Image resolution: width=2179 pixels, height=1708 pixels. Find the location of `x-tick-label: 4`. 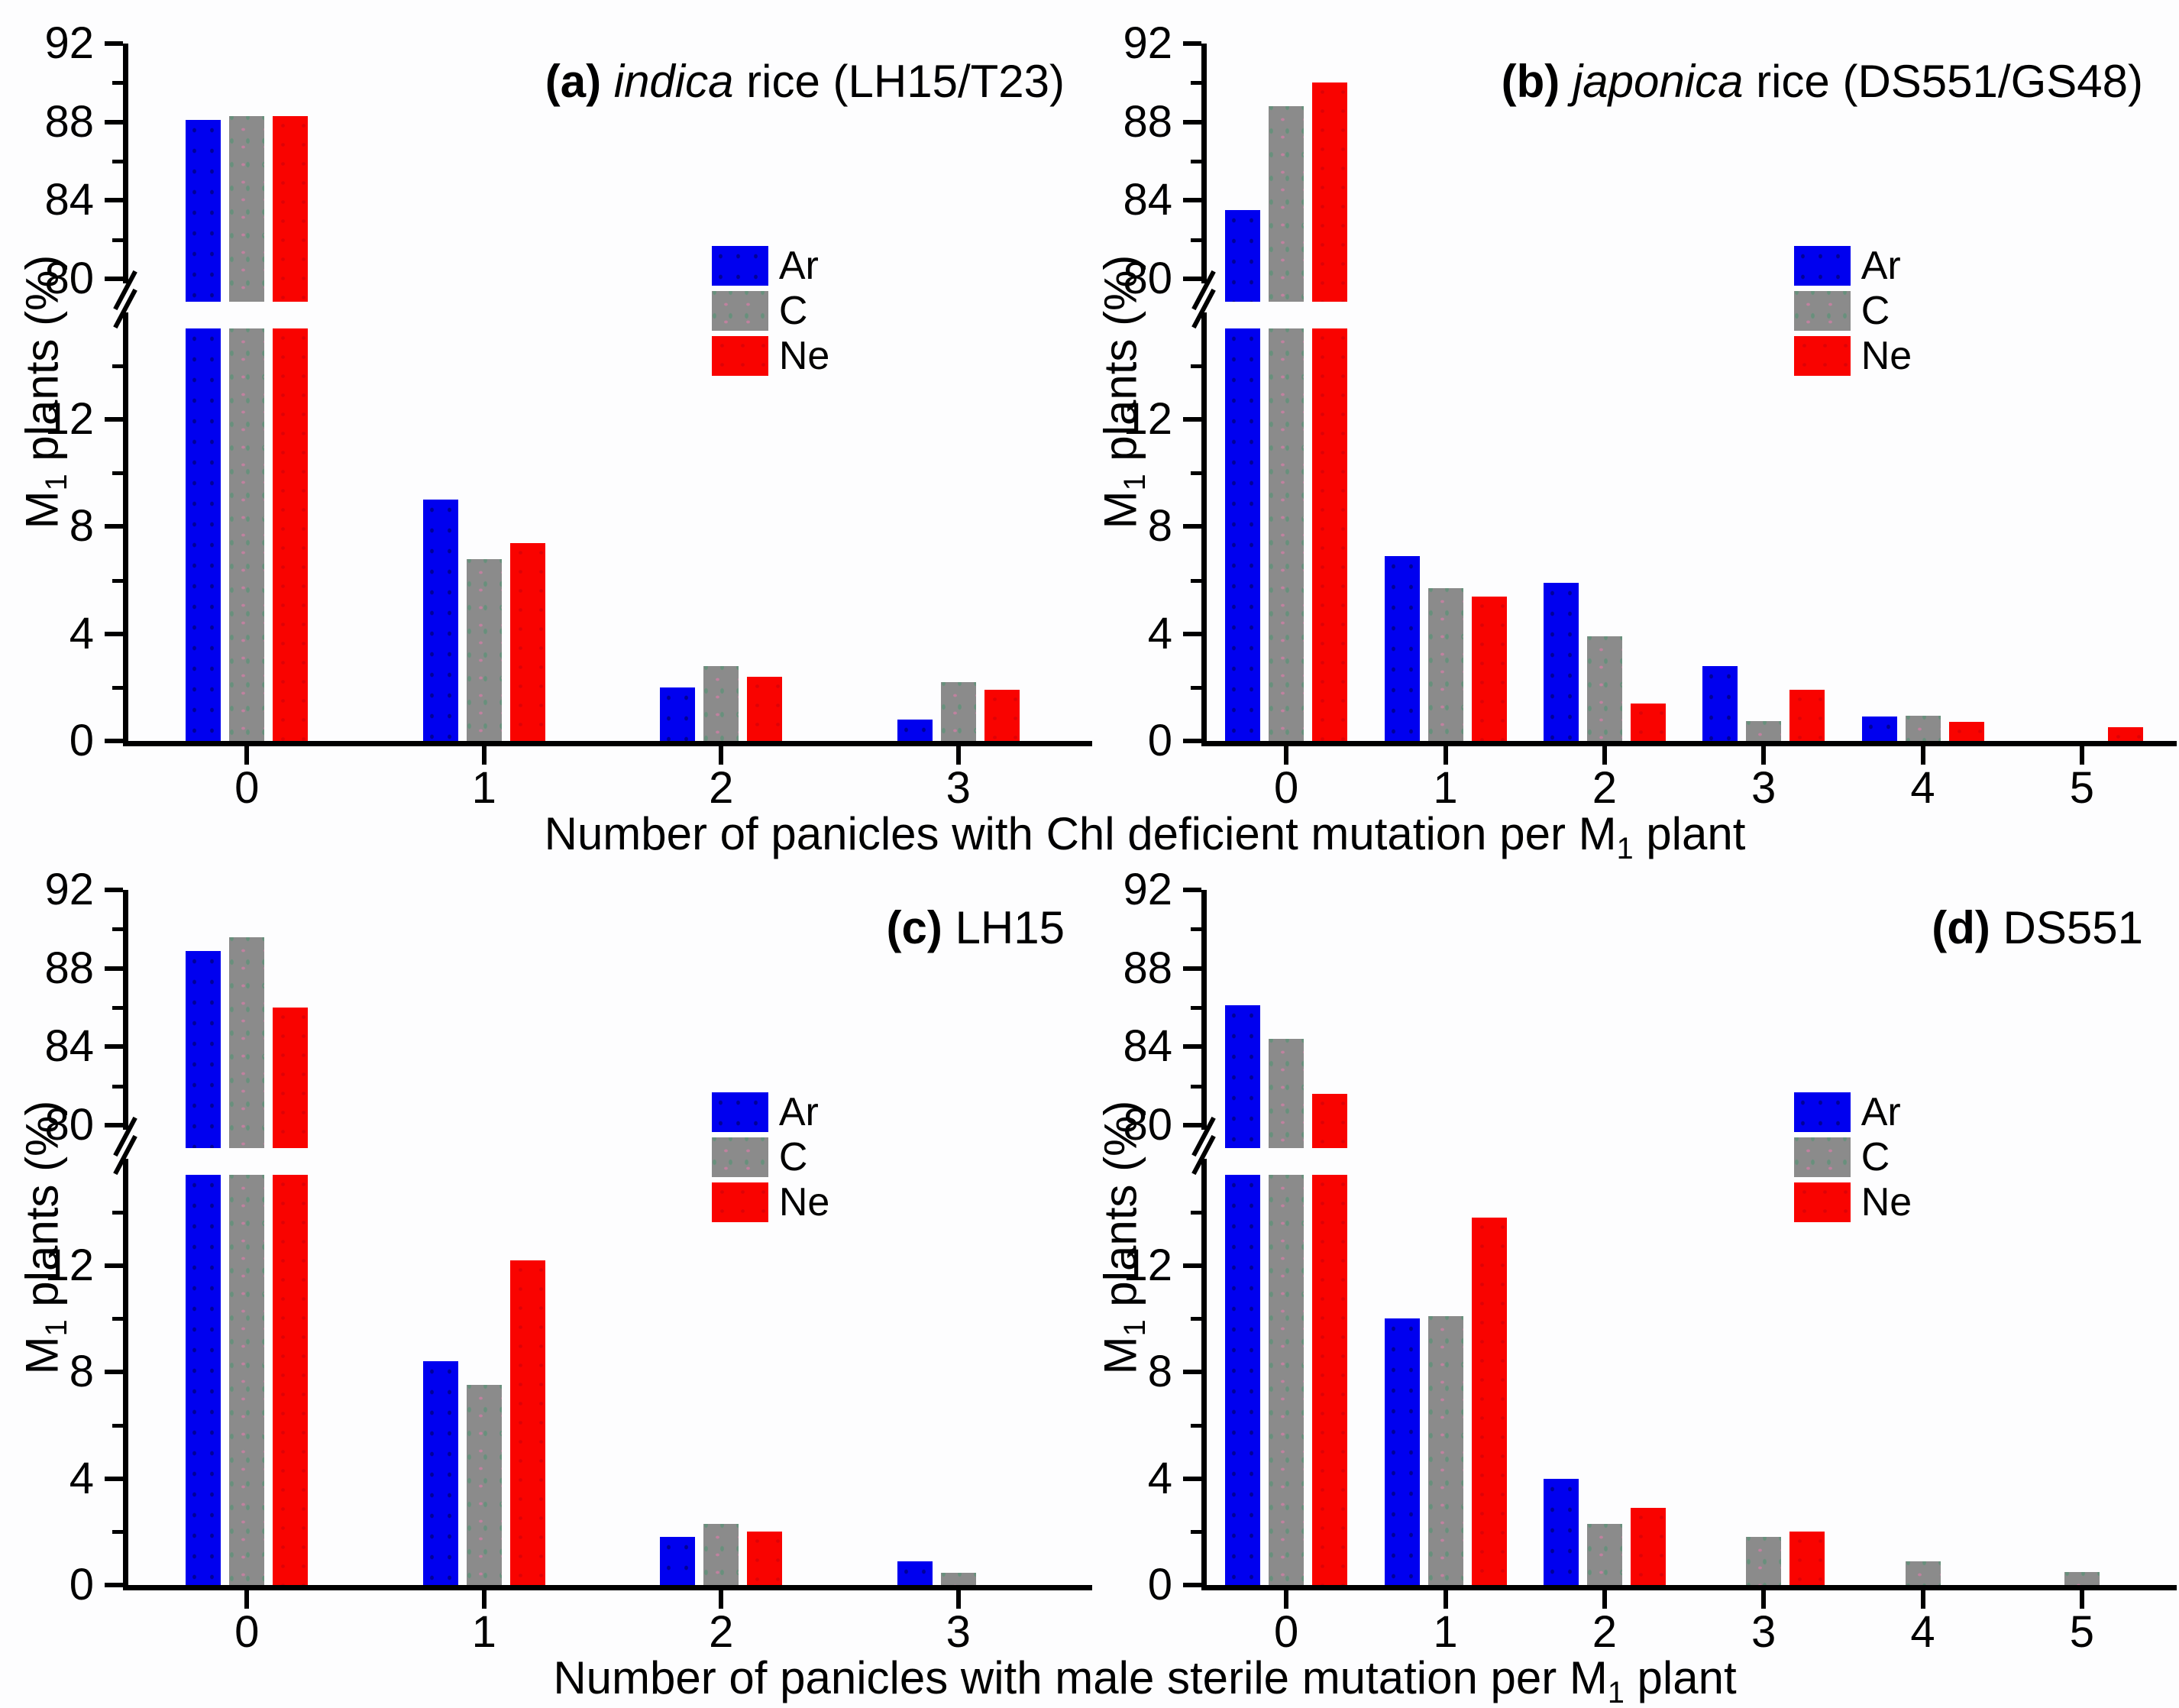

x-tick-label: 4 is located at coordinates (1922, 1632).